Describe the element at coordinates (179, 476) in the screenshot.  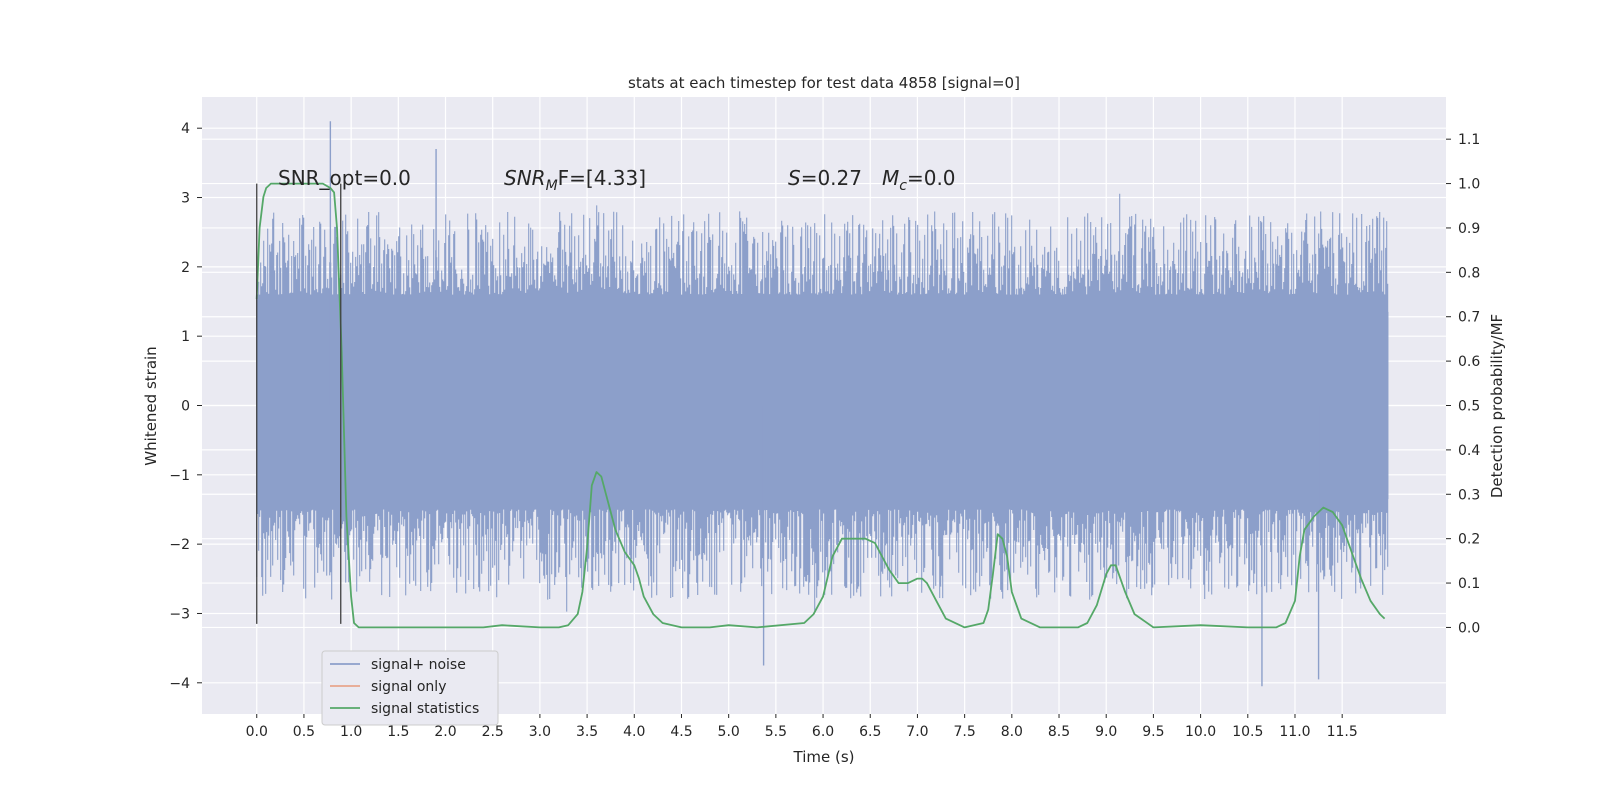
I see `y-tick-label-3: −1` at that location.